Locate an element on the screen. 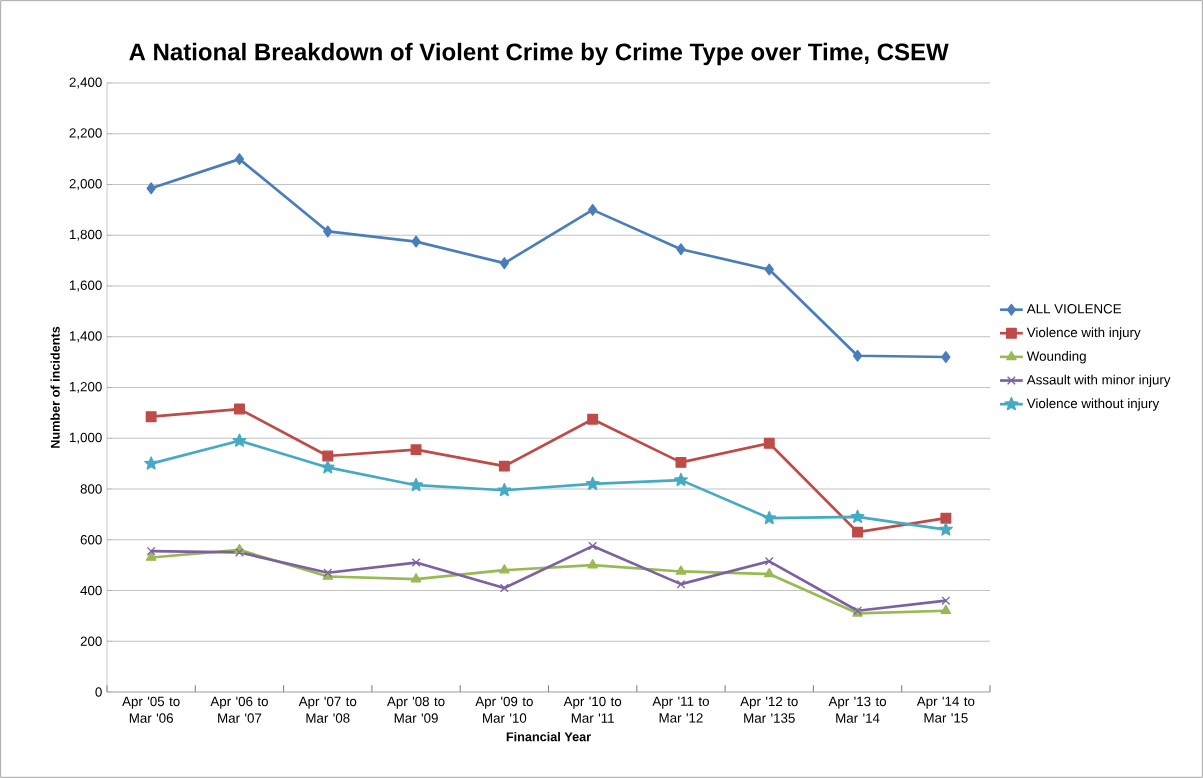  x-tick-label: Apr '12 to Mar '135 is located at coordinates (769, 709).